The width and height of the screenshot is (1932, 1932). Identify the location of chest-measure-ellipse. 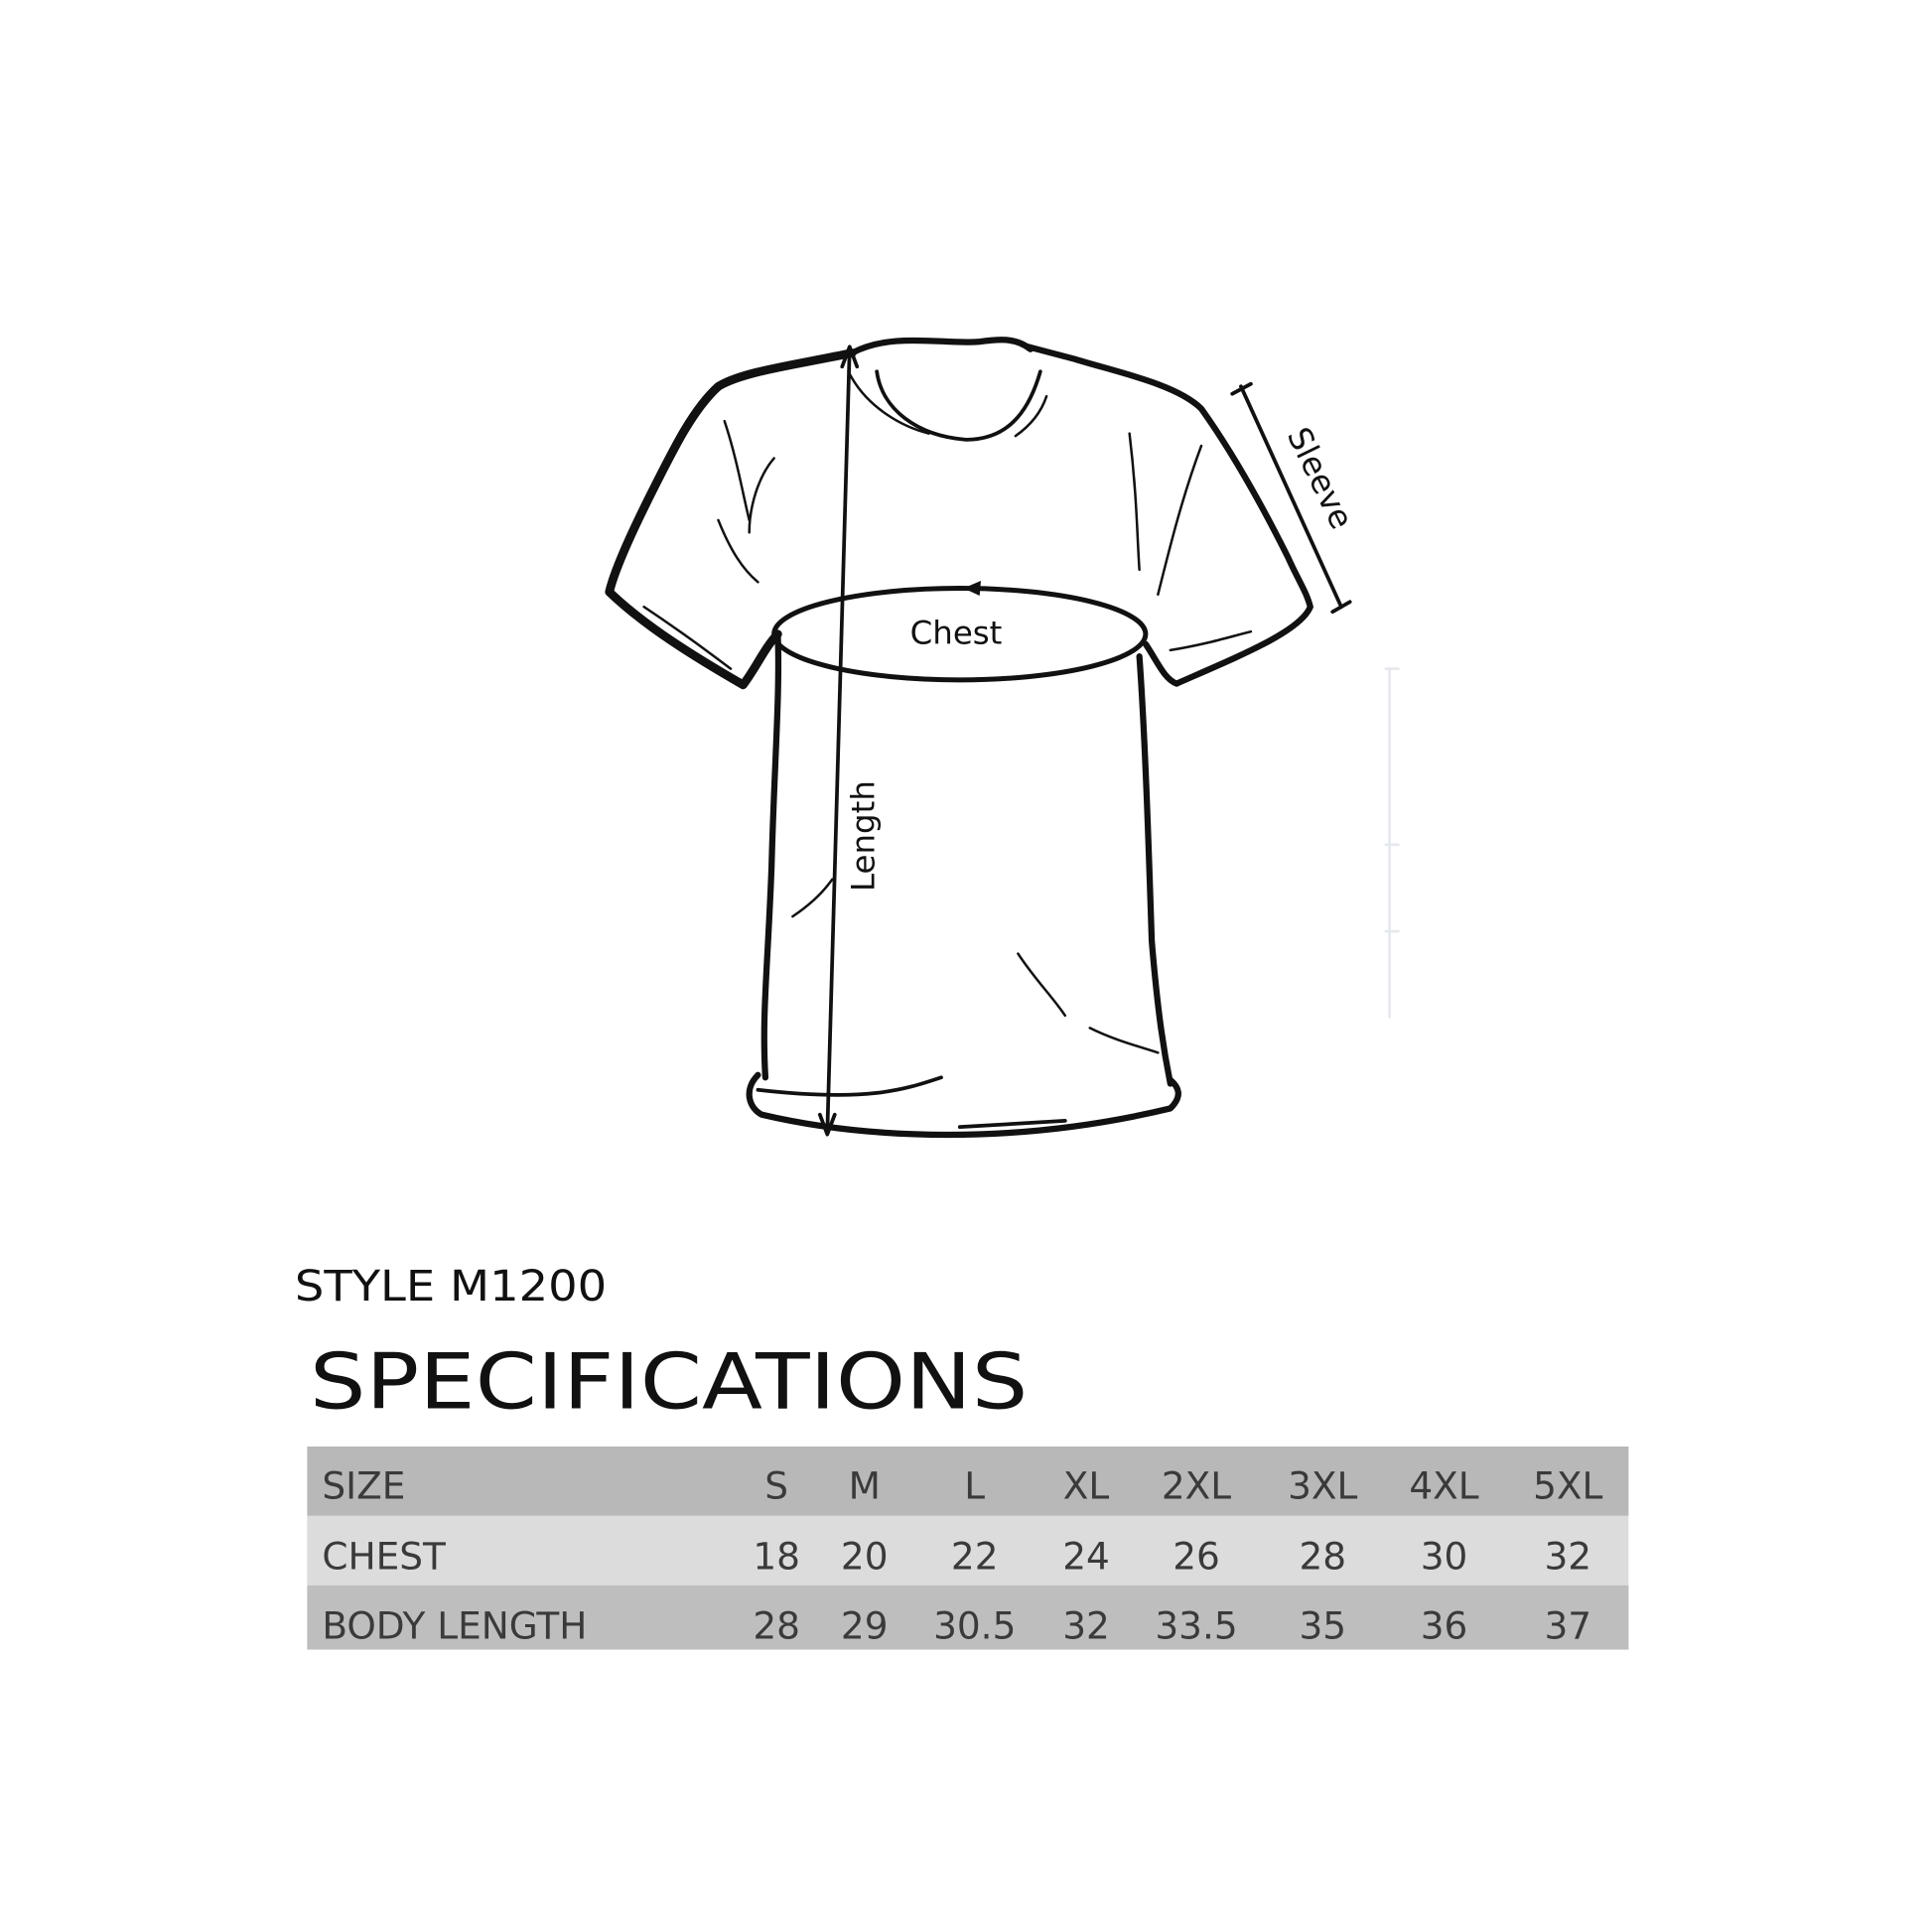
(960, 634).